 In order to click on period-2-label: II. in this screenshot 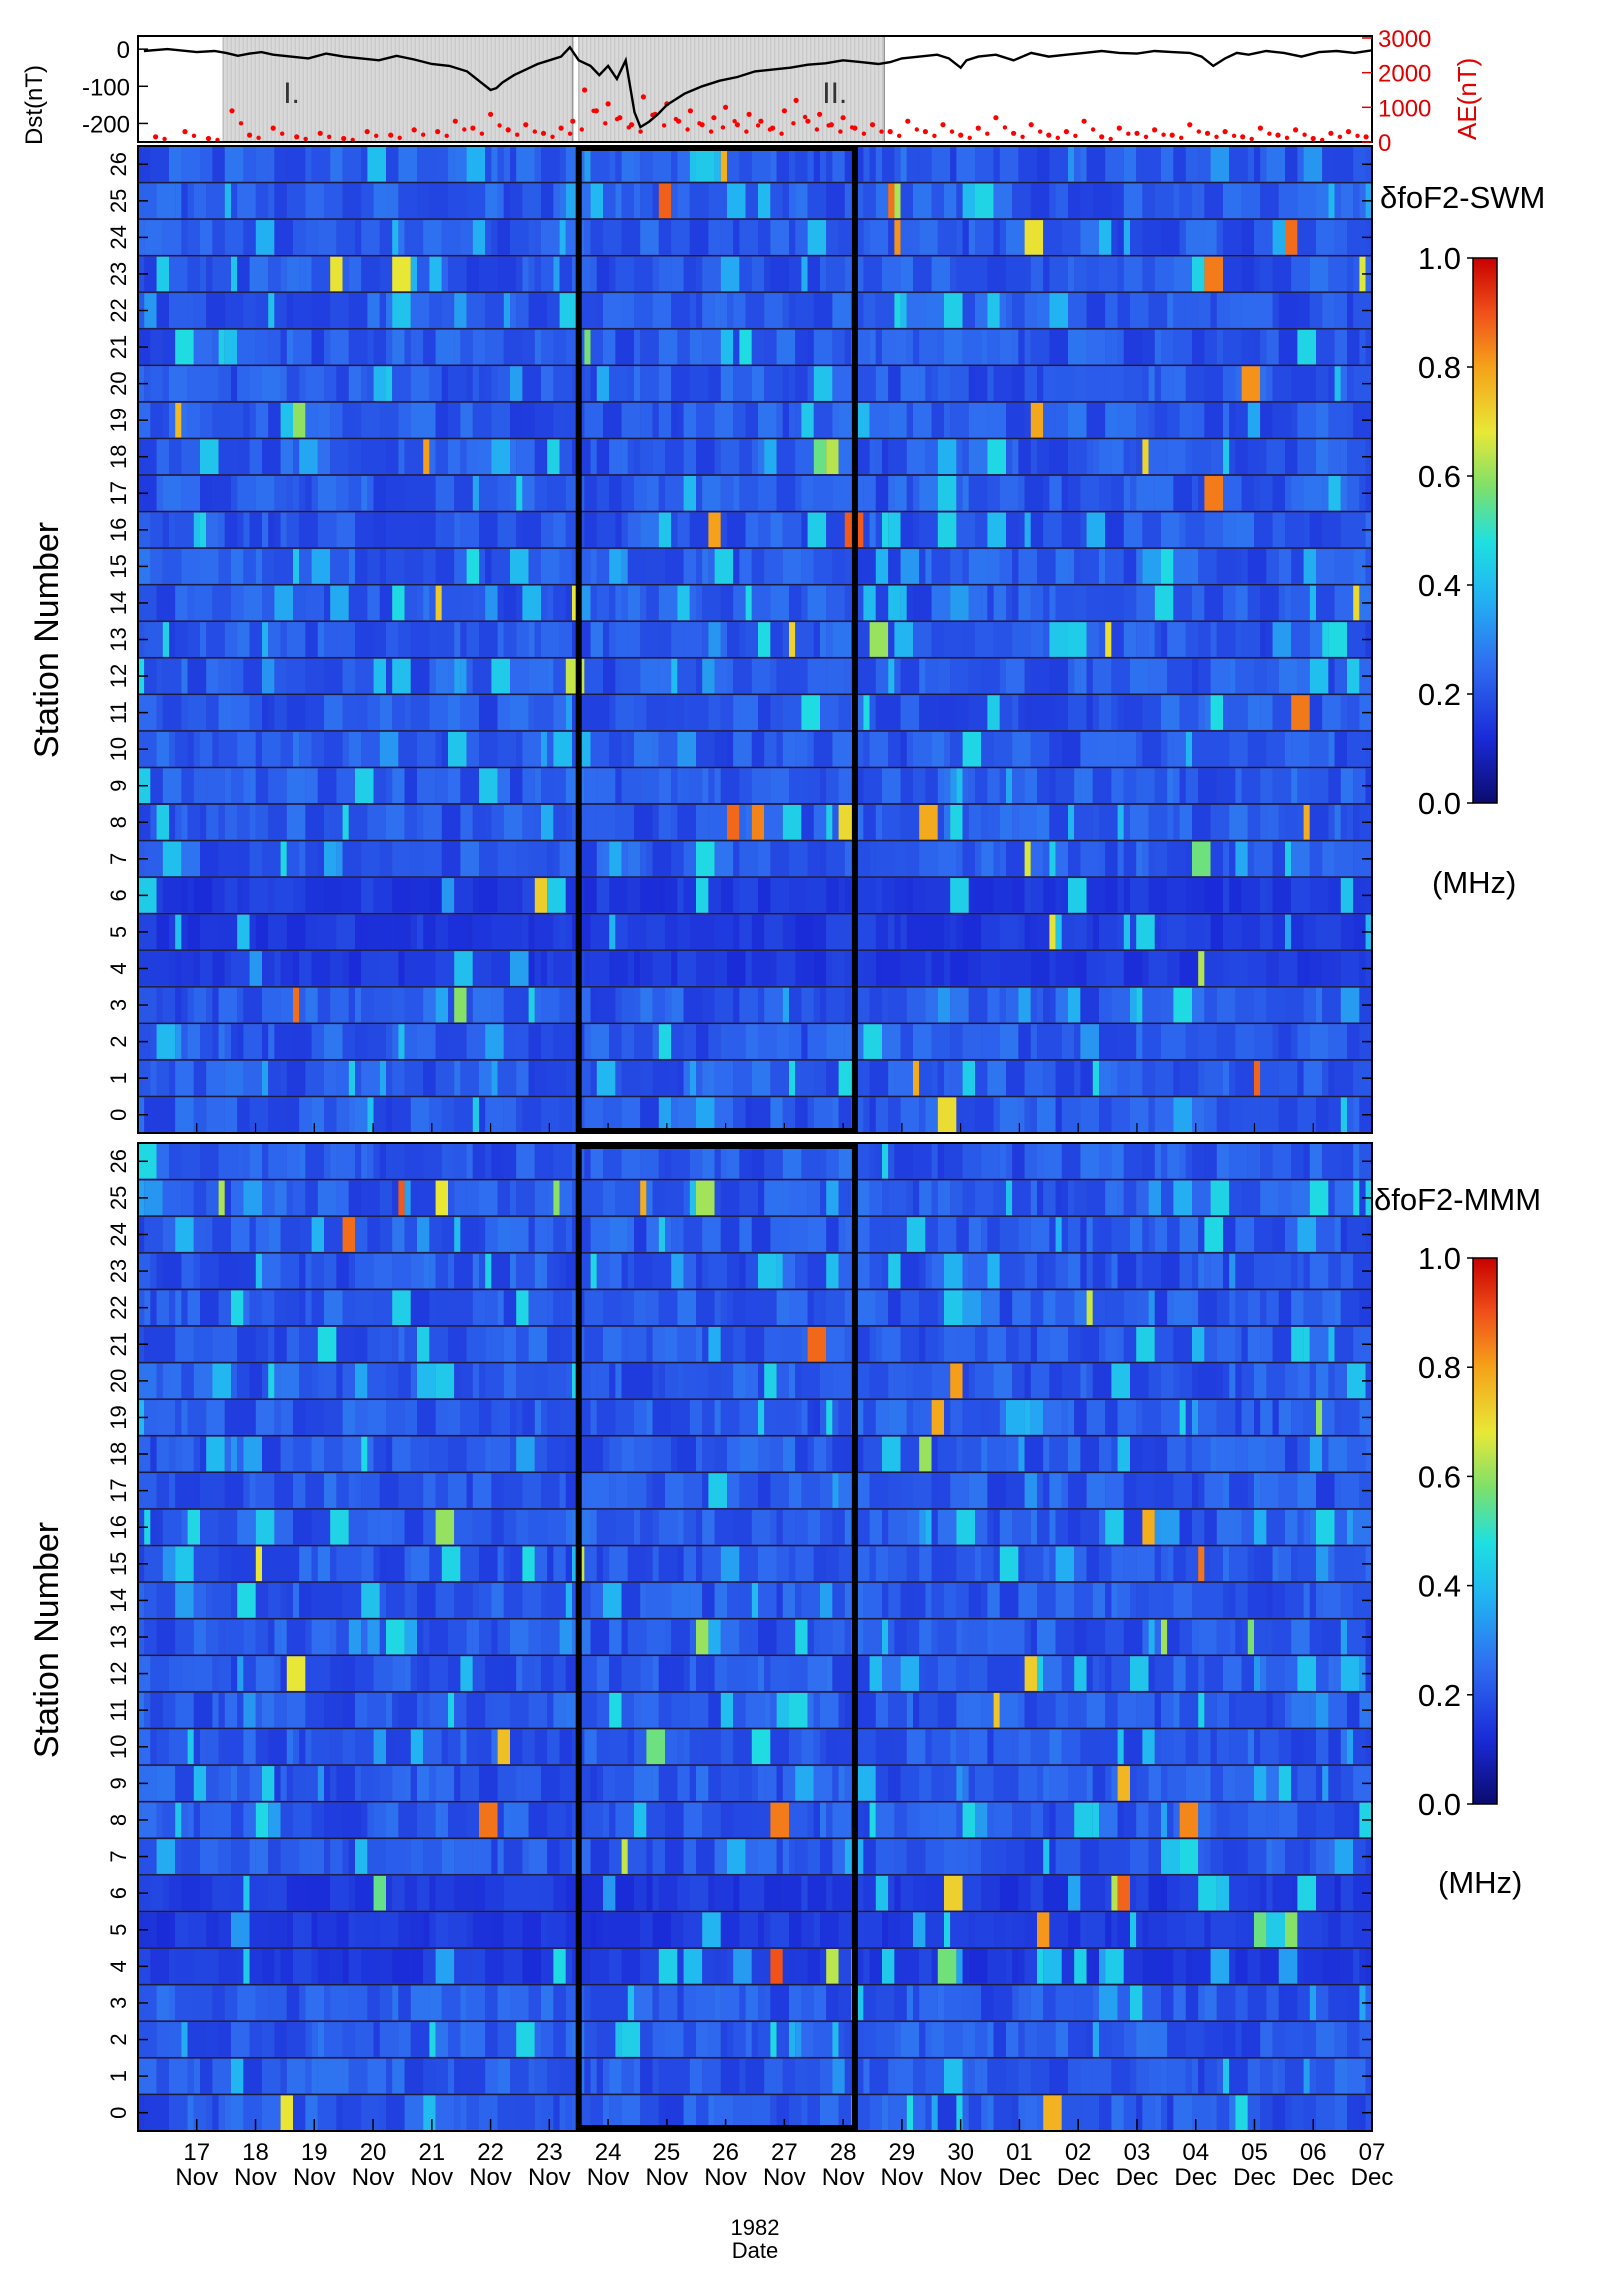, I will do `click(834, 93)`.